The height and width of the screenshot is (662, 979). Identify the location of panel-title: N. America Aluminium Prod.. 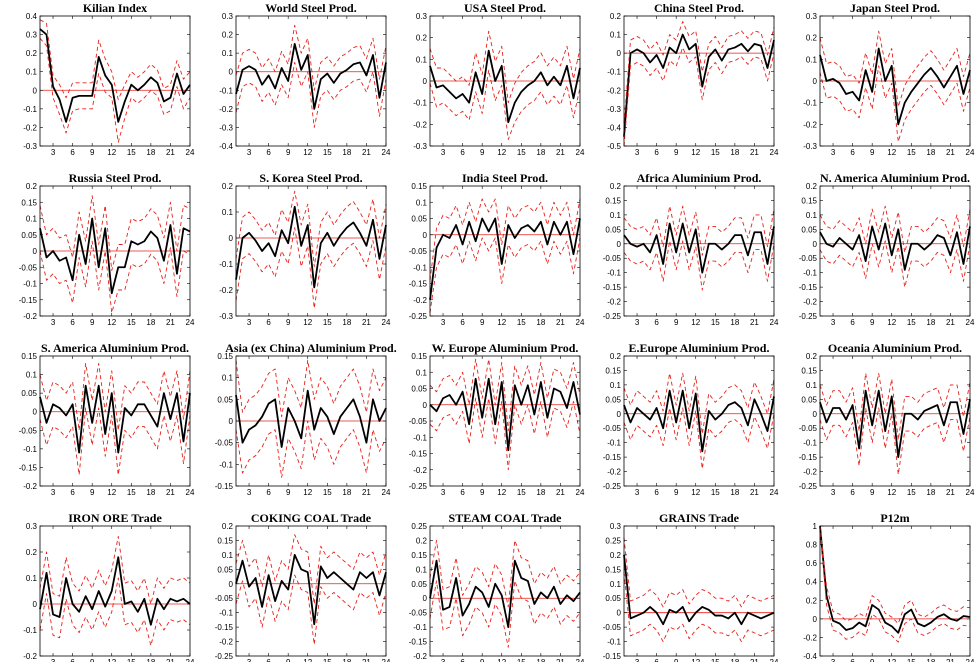
(895, 178).